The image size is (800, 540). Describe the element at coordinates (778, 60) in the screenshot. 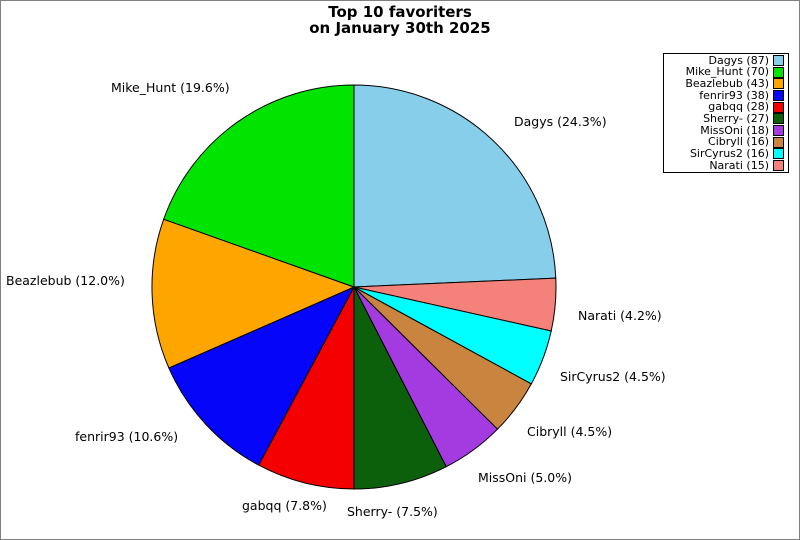

I see `legend-swatch-Dagys` at that location.